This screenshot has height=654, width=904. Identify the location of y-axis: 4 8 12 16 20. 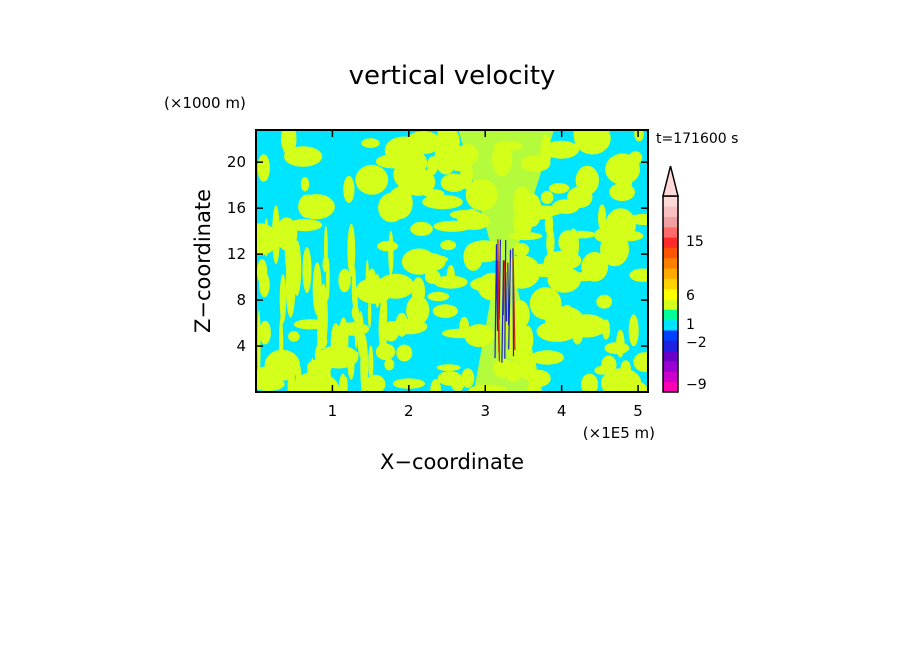
(437, 254).